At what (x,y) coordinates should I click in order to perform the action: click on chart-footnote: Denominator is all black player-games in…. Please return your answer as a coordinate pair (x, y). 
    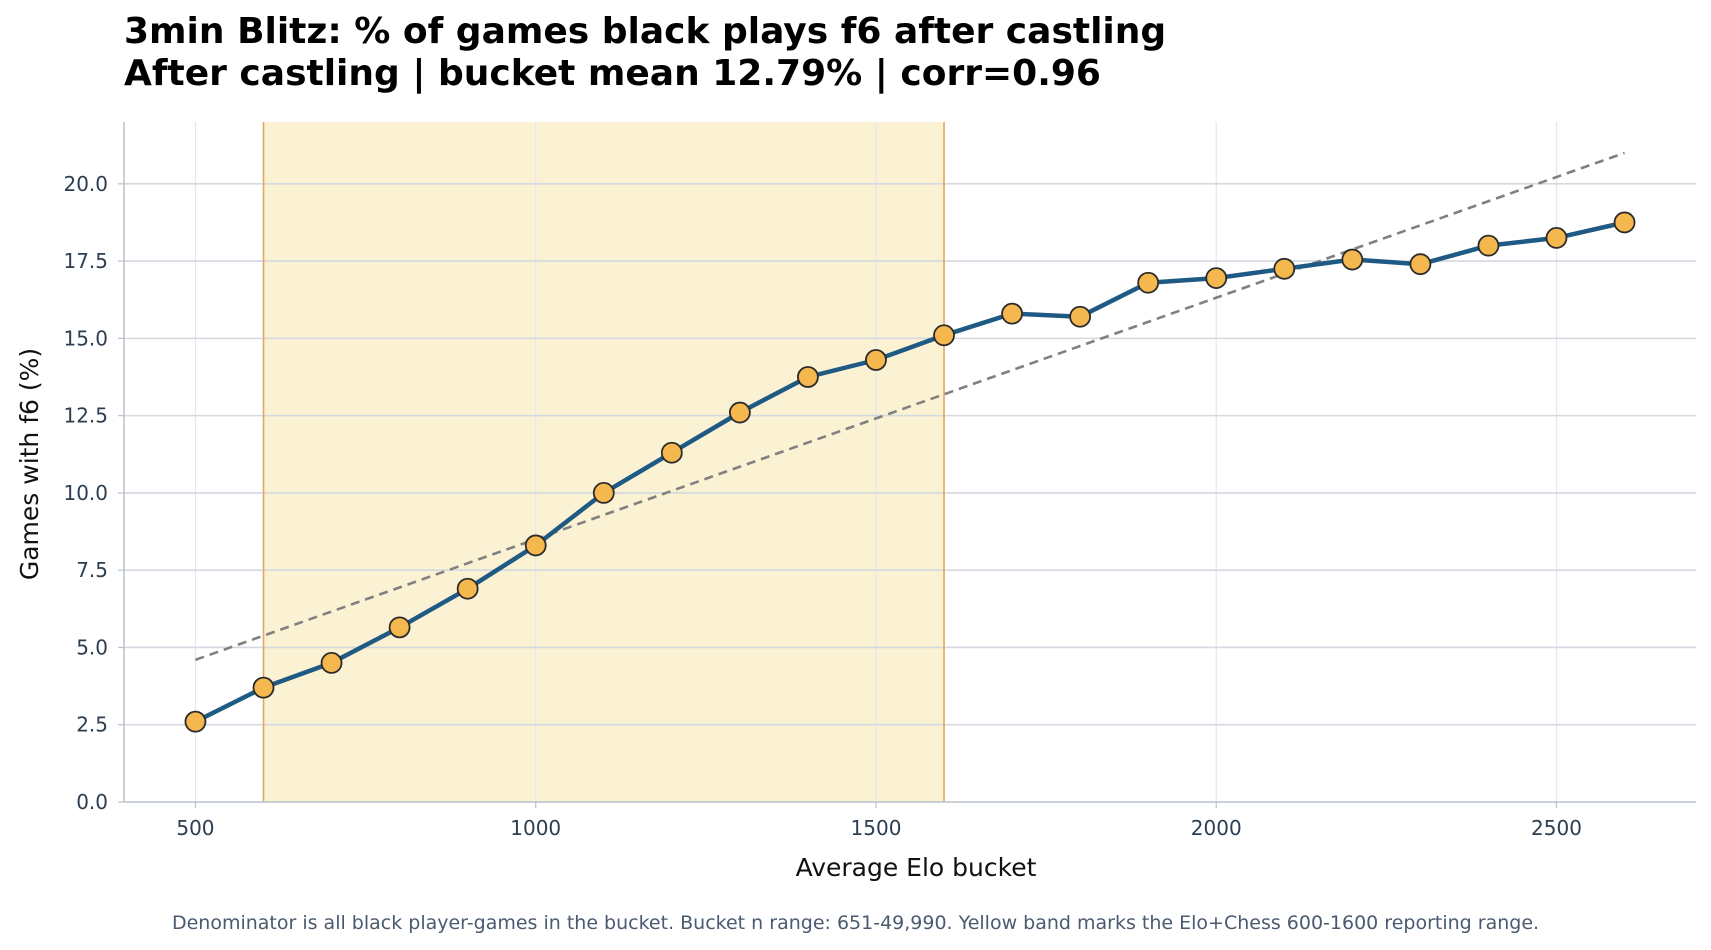
    Looking at the image, I should click on (855, 923).